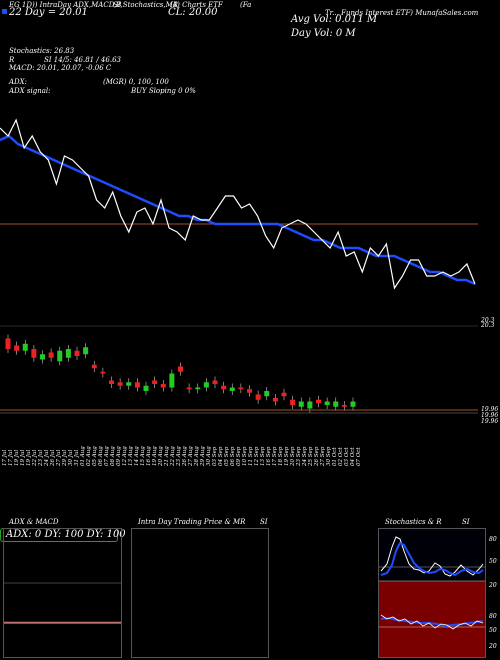  I want to click on date-label-16: 06 Aug, so click(101, 456).